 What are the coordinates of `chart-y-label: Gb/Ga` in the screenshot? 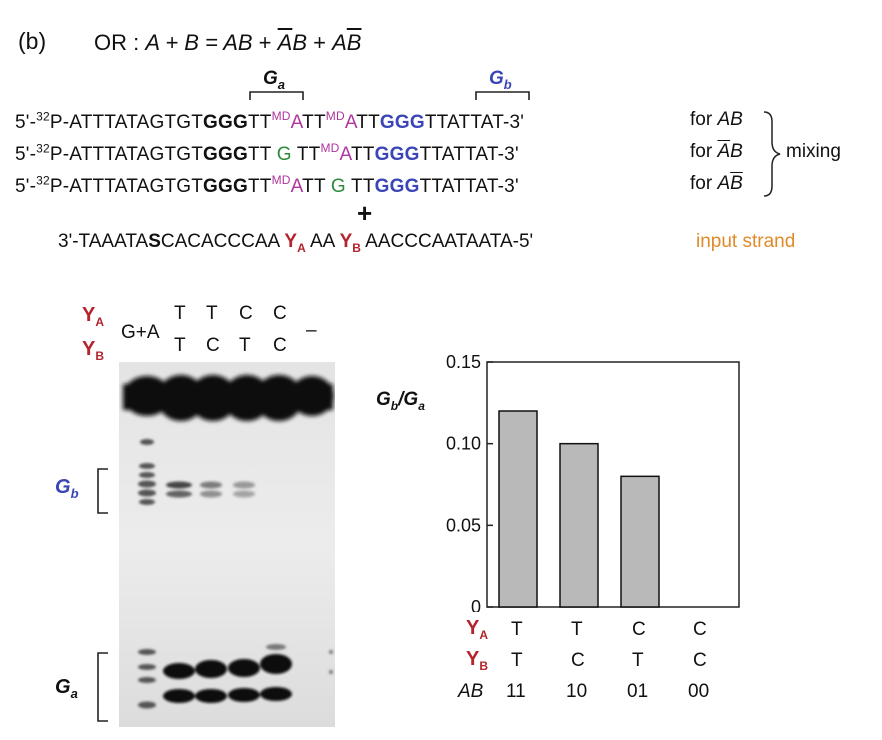 It's located at (400, 401).